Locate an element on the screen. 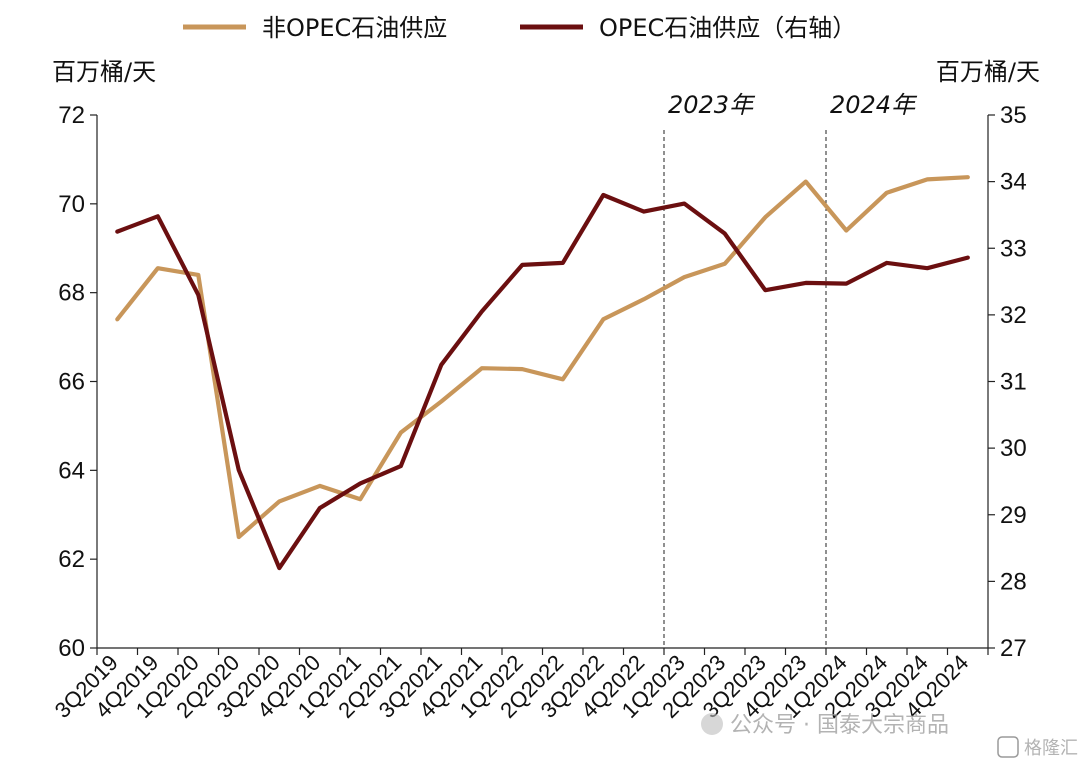 The image size is (1080, 768). right-axis-ticks: 27 28 29 30 31 32 33 34 35 is located at coordinates (1007, 382).